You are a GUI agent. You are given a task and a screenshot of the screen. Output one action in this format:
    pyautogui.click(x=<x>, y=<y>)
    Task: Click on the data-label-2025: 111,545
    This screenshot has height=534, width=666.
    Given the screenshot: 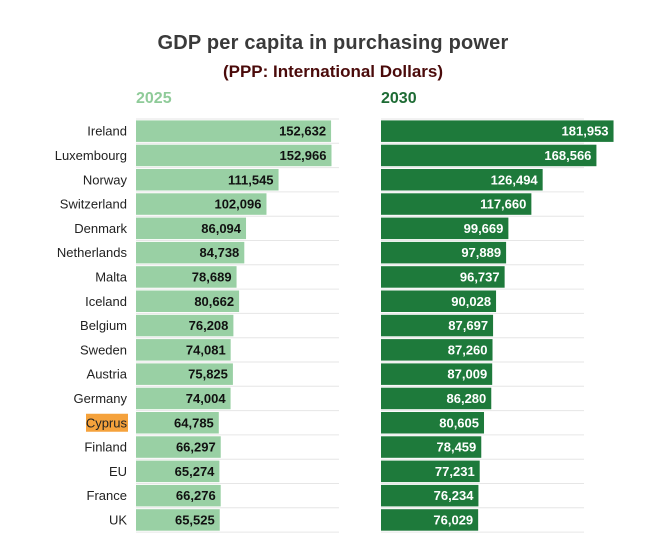 What is the action you would take?
    pyautogui.click(x=251, y=179)
    